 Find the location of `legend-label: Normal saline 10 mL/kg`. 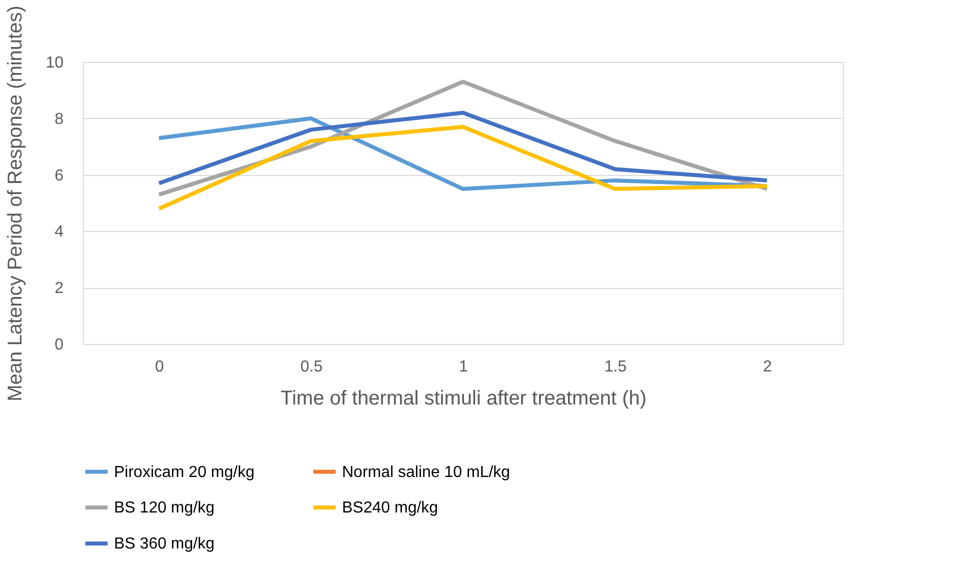

legend-label: Normal saline 10 mL/kg is located at coordinates (426, 472).